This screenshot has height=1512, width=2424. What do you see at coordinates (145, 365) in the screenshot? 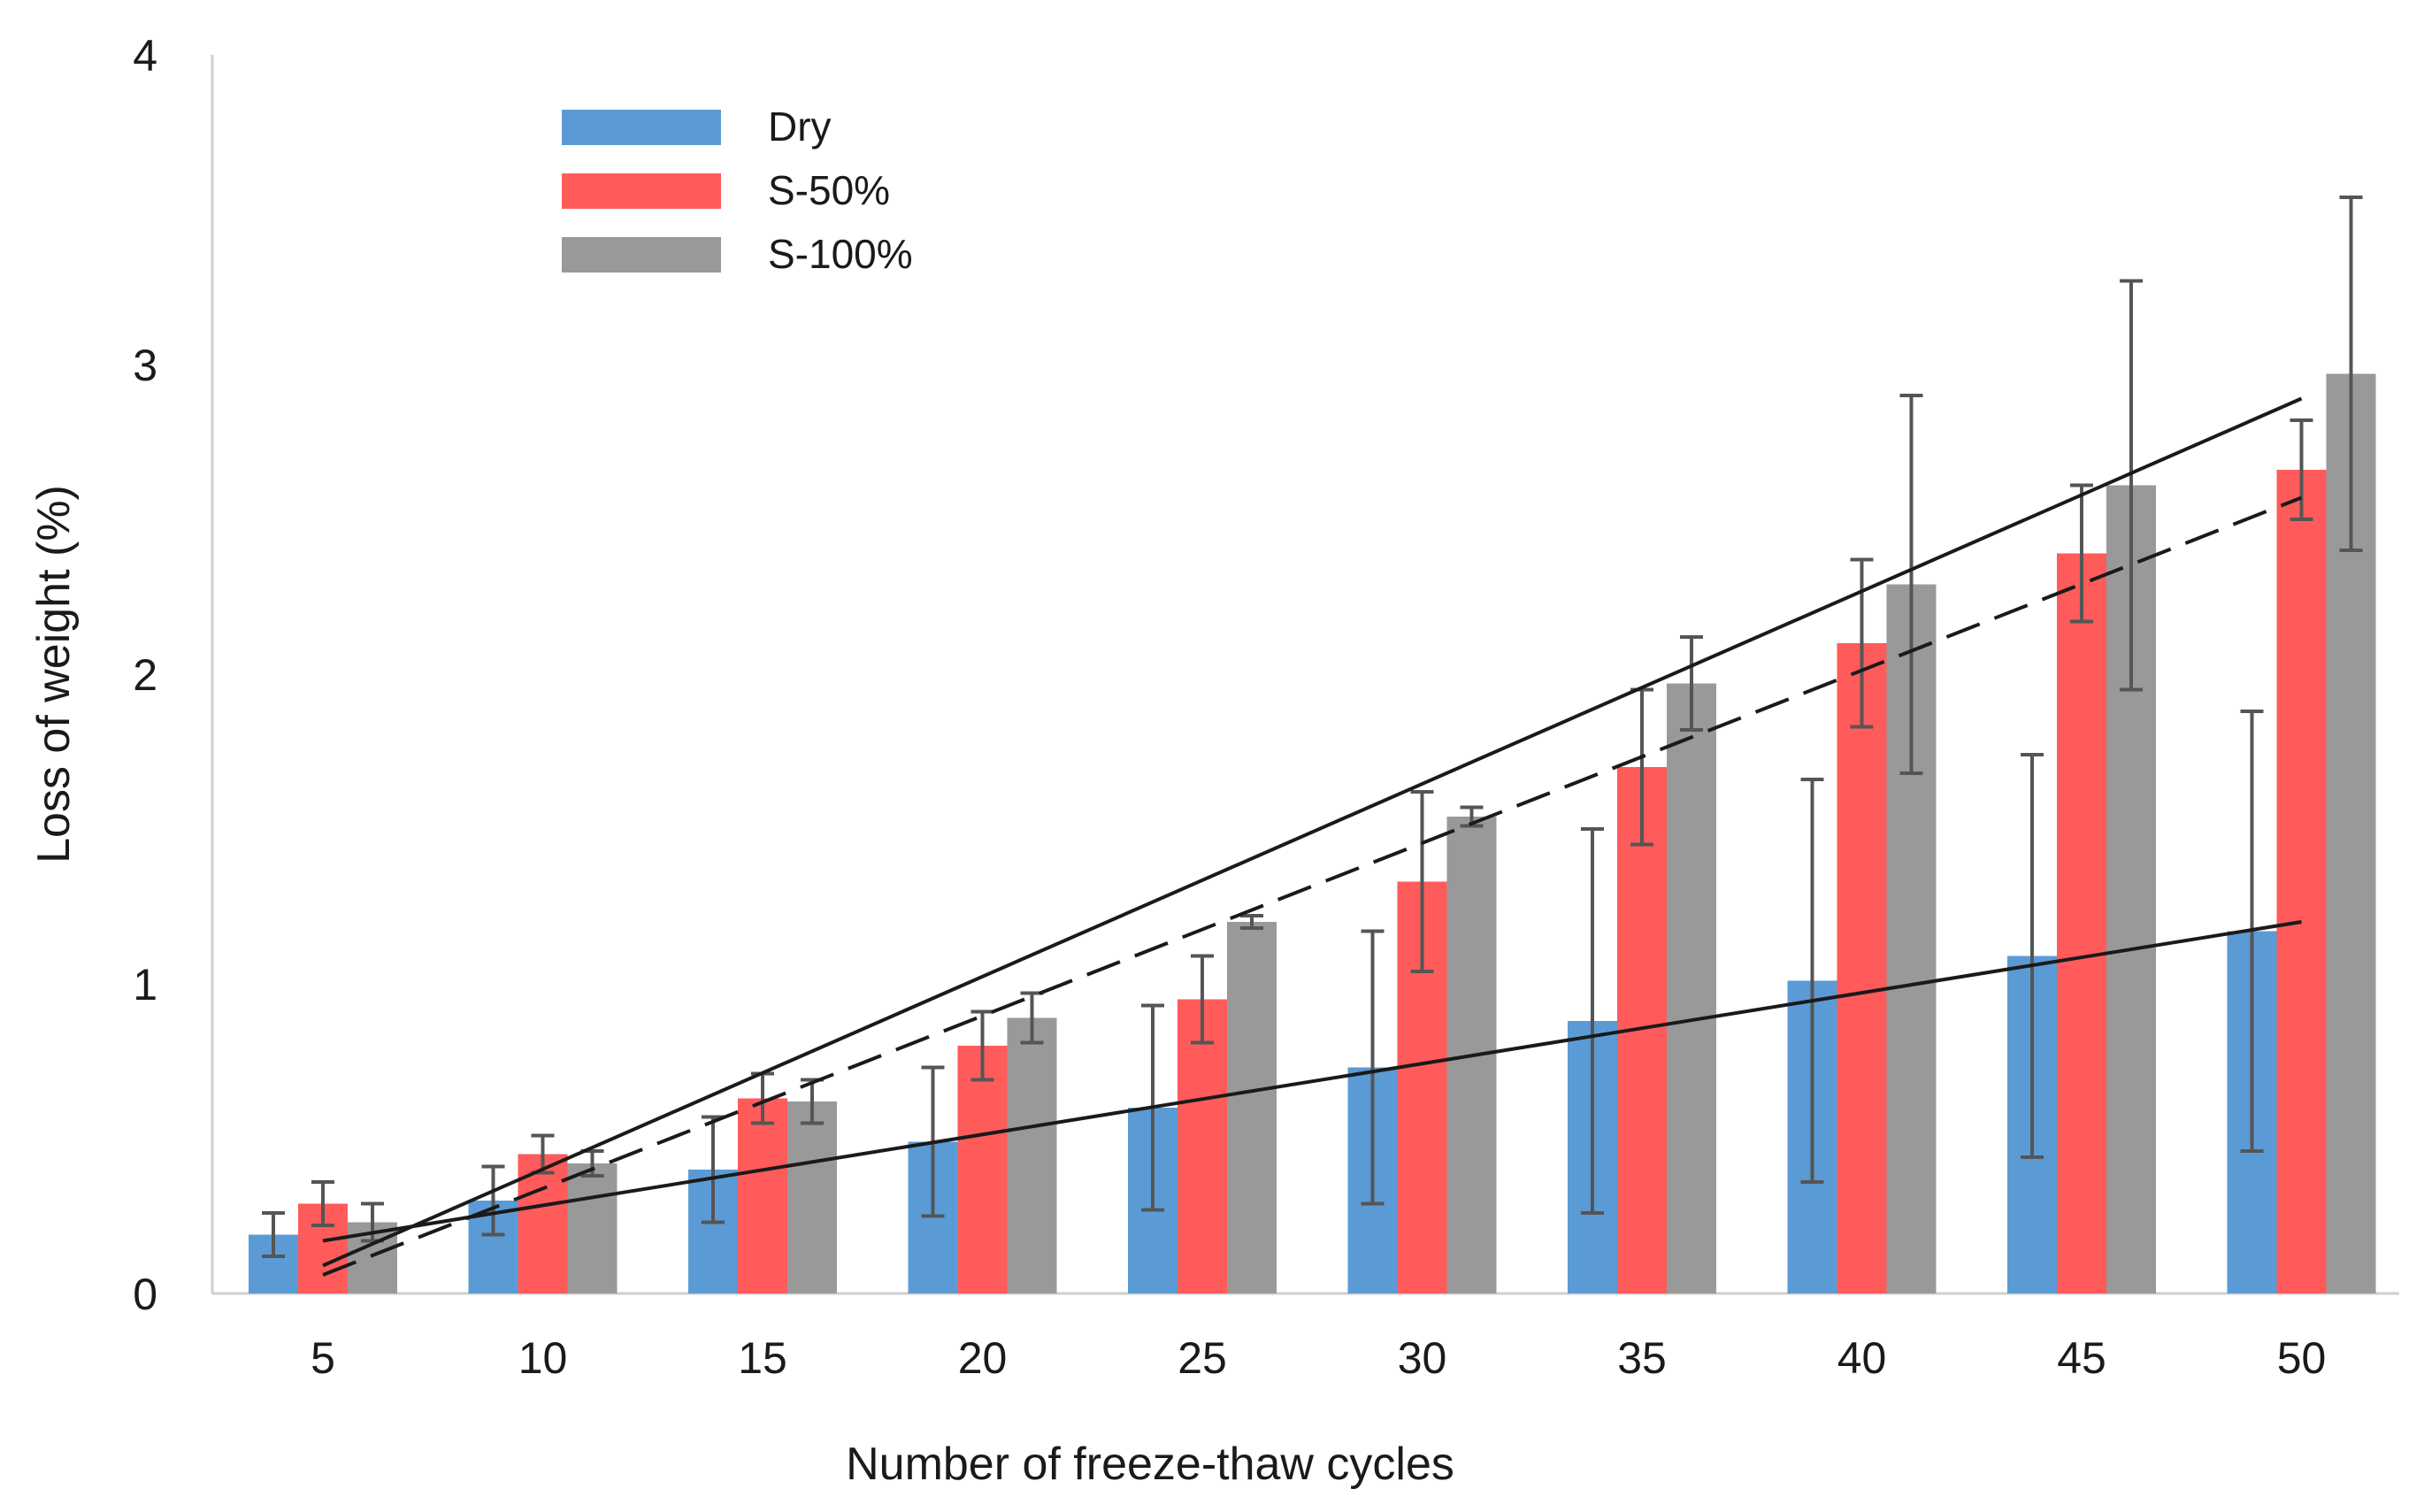
I see `y-tick-label-3: 3` at bounding box center [145, 365].